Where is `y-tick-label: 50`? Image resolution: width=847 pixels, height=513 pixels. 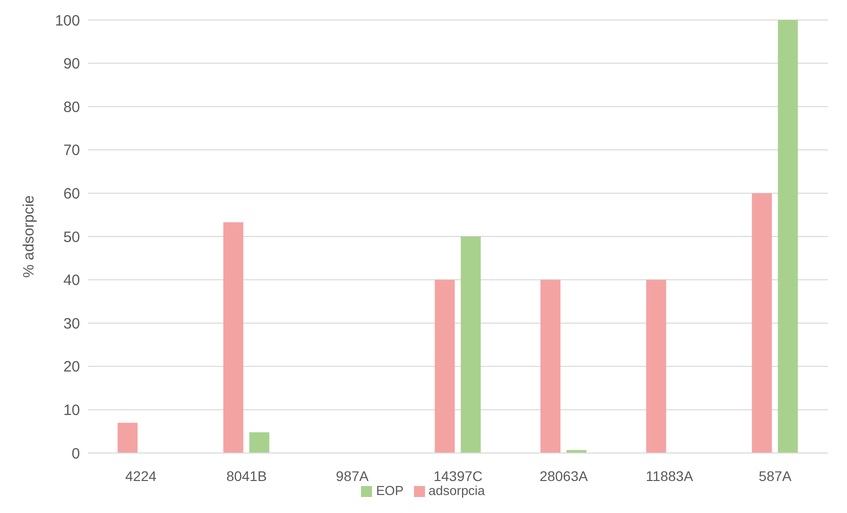 y-tick-label: 50 is located at coordinates (71, 237).